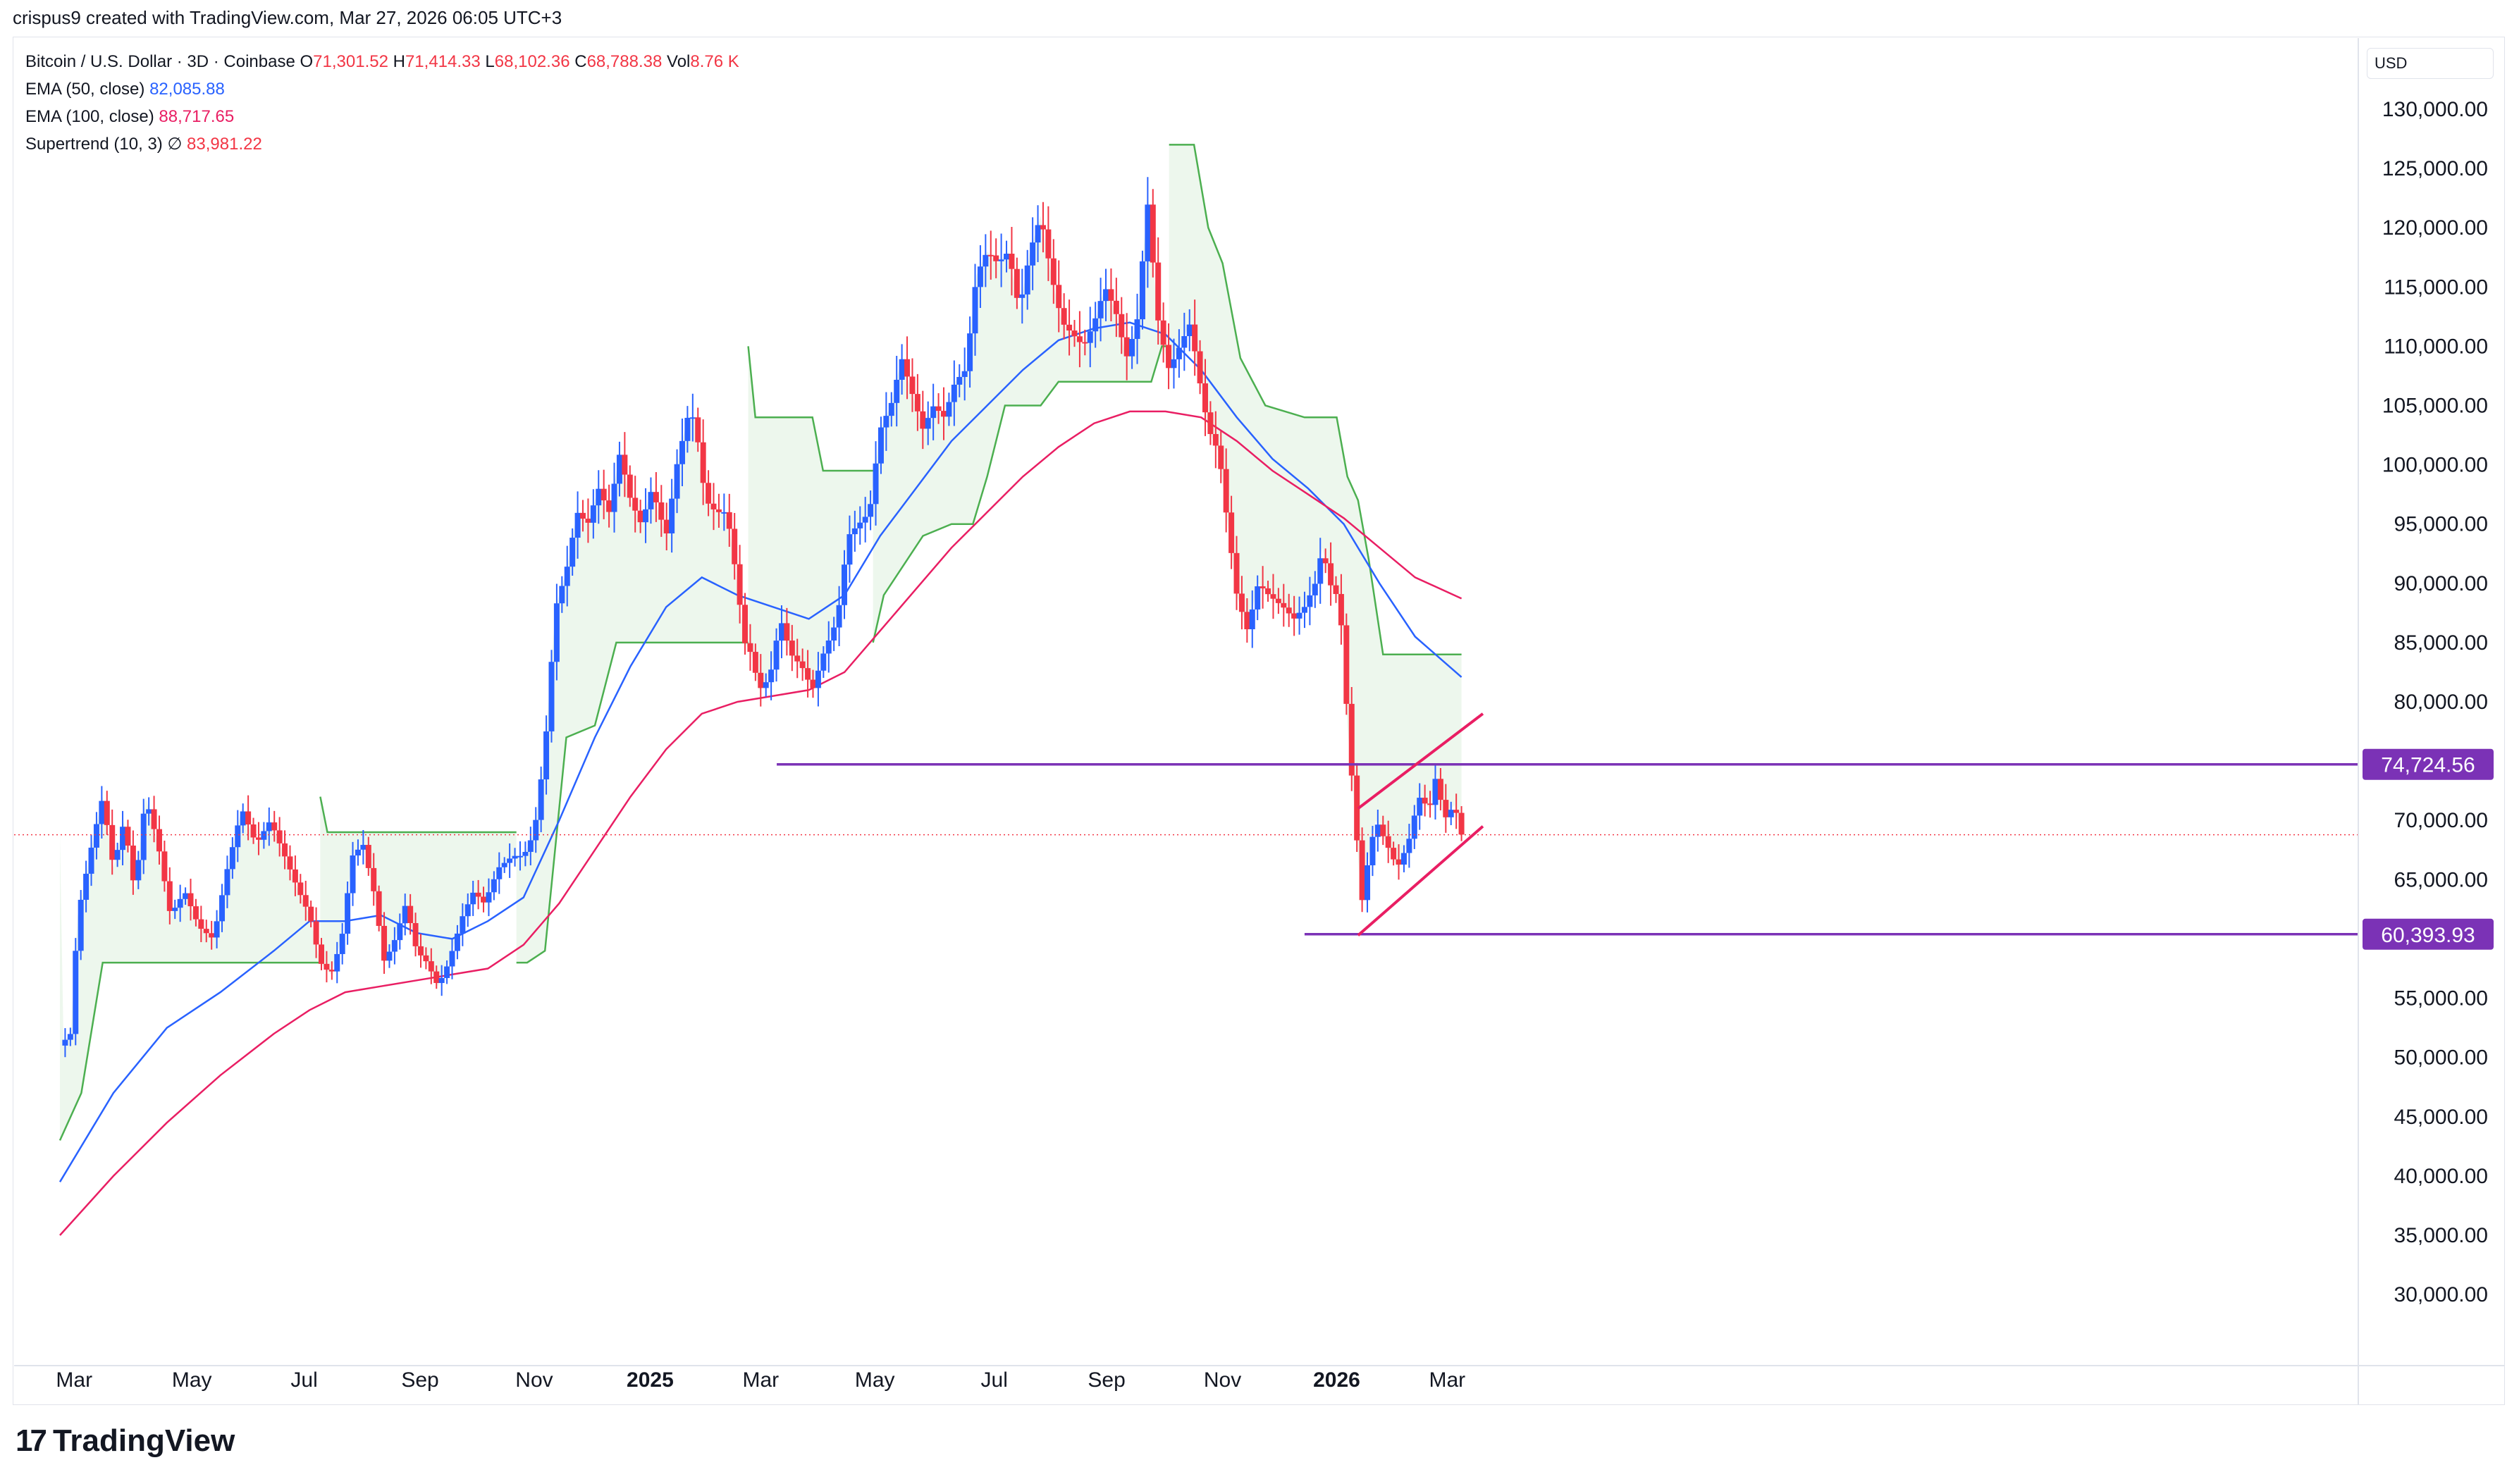 The height and width of the screenshot is (1484, 2519). Describe the element at coordinates (224, 144) in the screenshot. I see `supertrend-value: 83,981.22` at that location.